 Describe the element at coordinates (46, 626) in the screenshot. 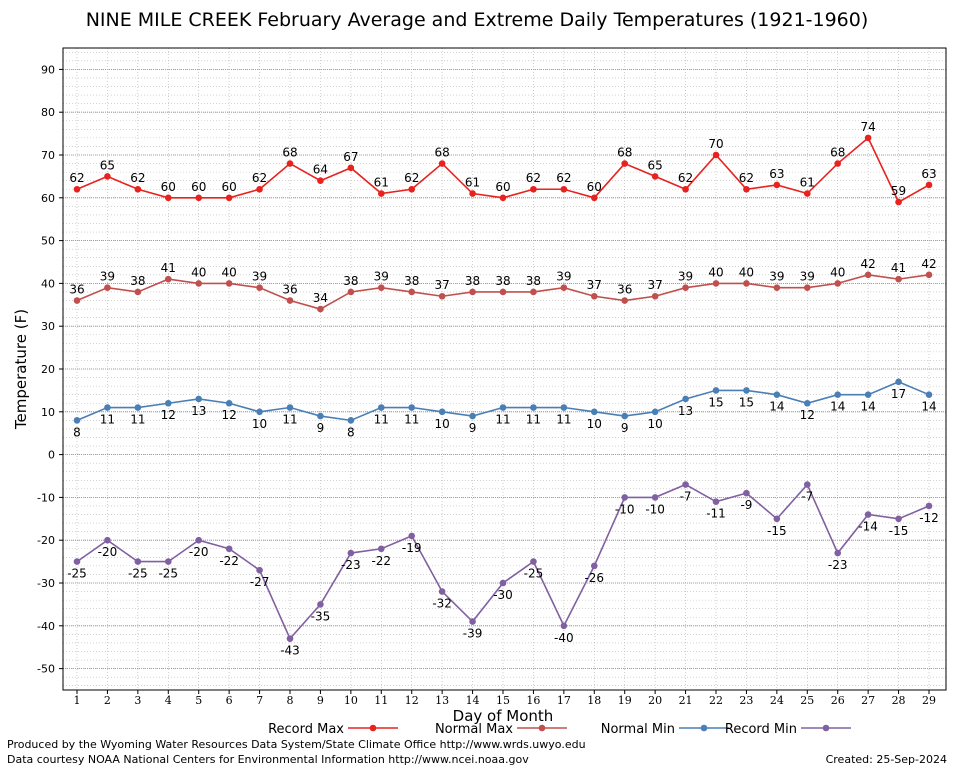

I see `y-tick-label: -40` at that location.